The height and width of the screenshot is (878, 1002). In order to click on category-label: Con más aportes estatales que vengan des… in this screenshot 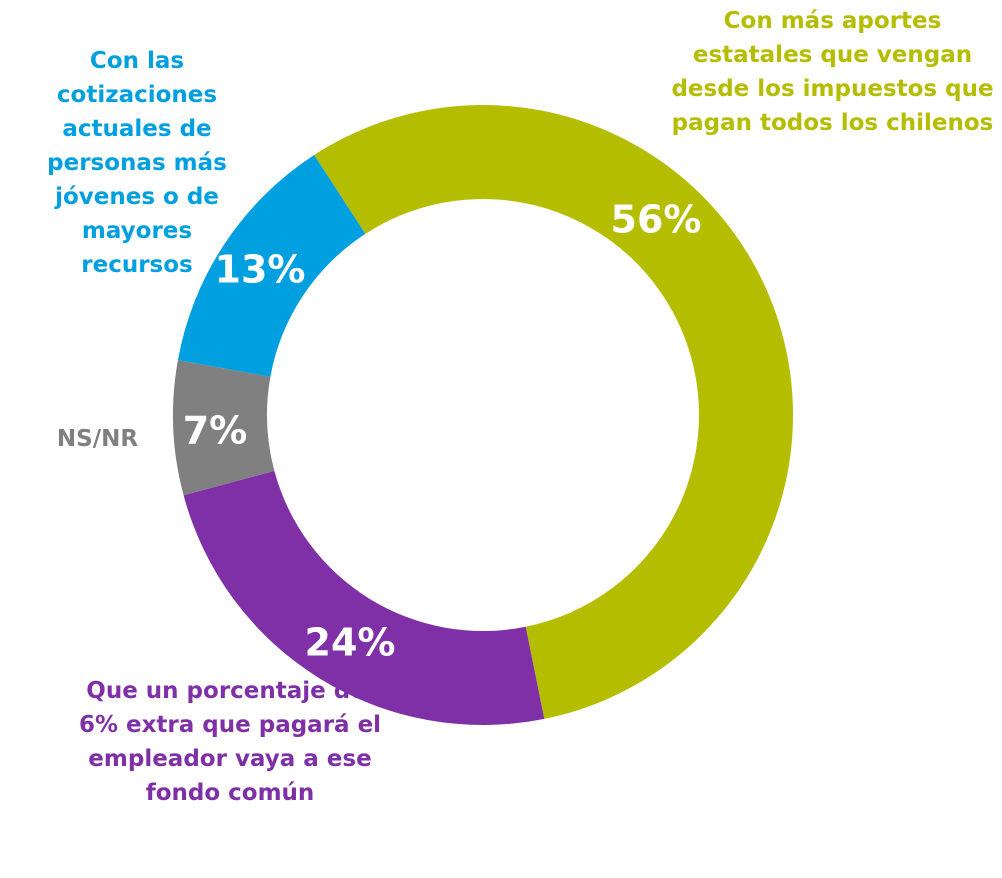, I will do `click(832, 72)`.